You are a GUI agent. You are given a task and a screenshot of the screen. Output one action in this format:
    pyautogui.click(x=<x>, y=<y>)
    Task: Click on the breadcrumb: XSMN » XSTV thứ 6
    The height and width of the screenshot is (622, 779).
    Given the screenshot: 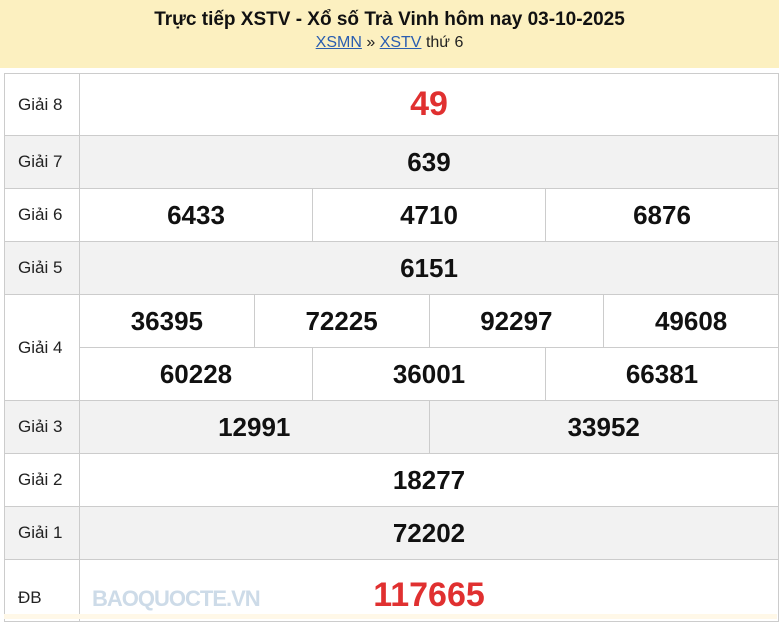 What is the action you would take?
    pyautogui.click(x=389, y=43)
    